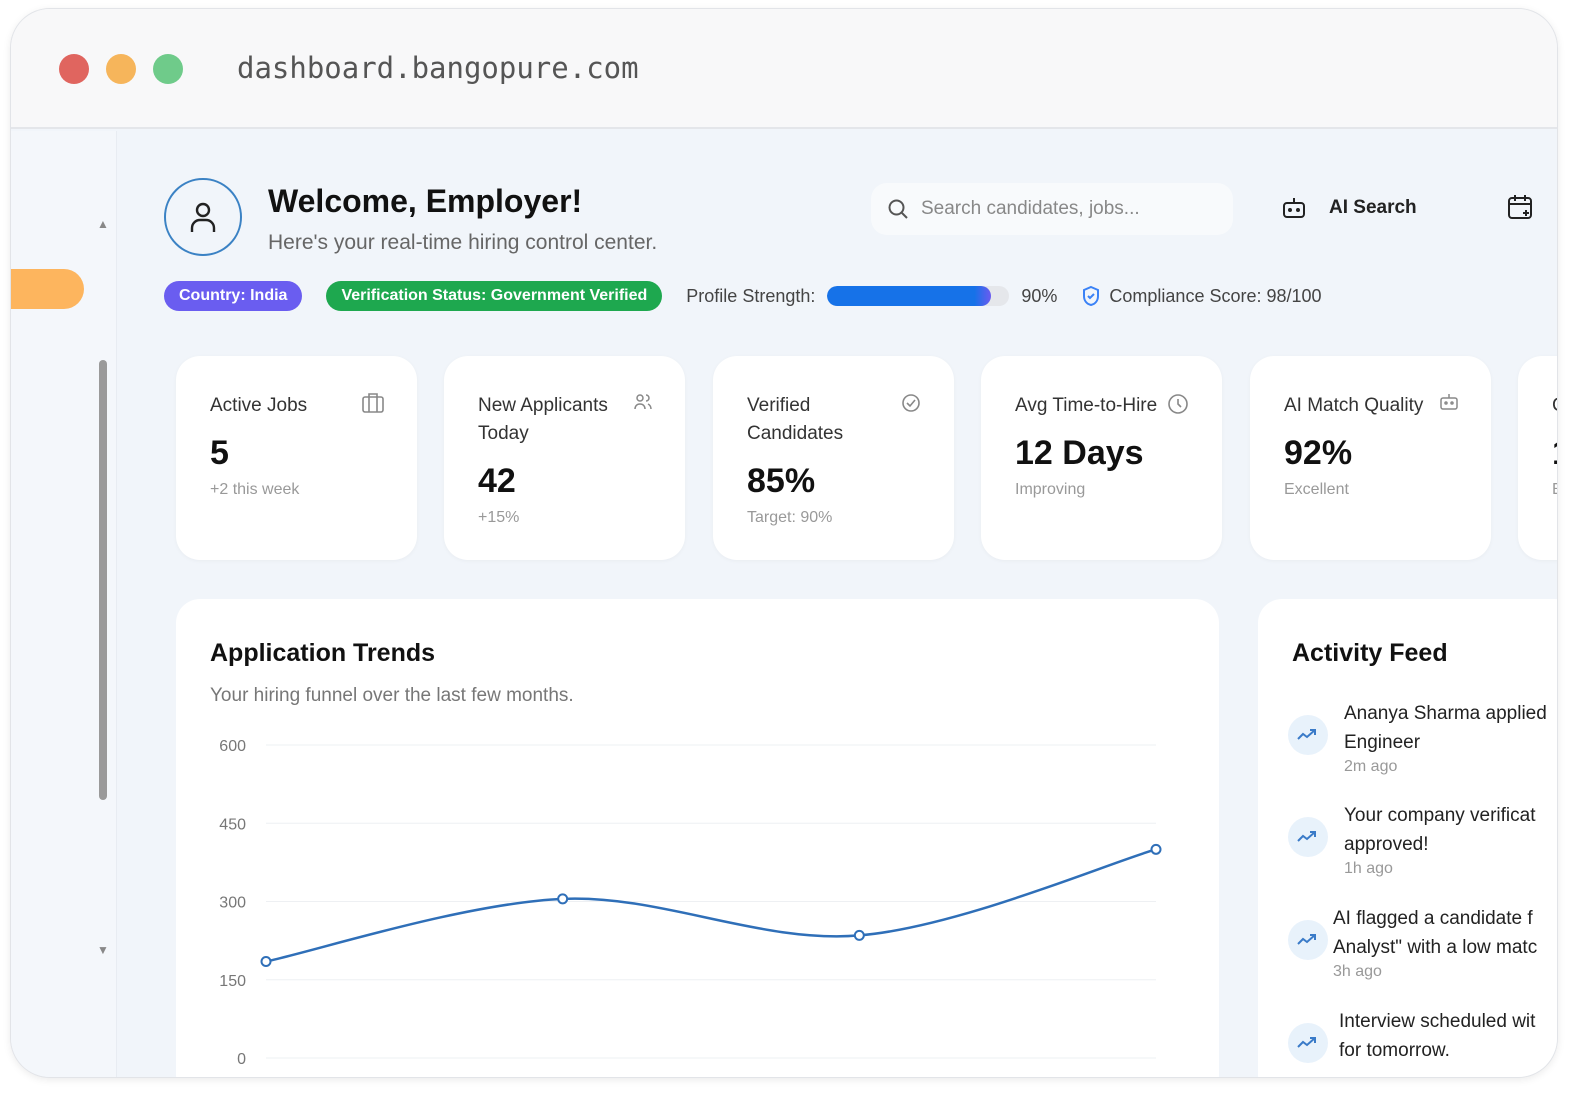 The image size is (1596, 1104). I want to click on stat-card: New Applicants Today 42 +15%, so click(564, 458).